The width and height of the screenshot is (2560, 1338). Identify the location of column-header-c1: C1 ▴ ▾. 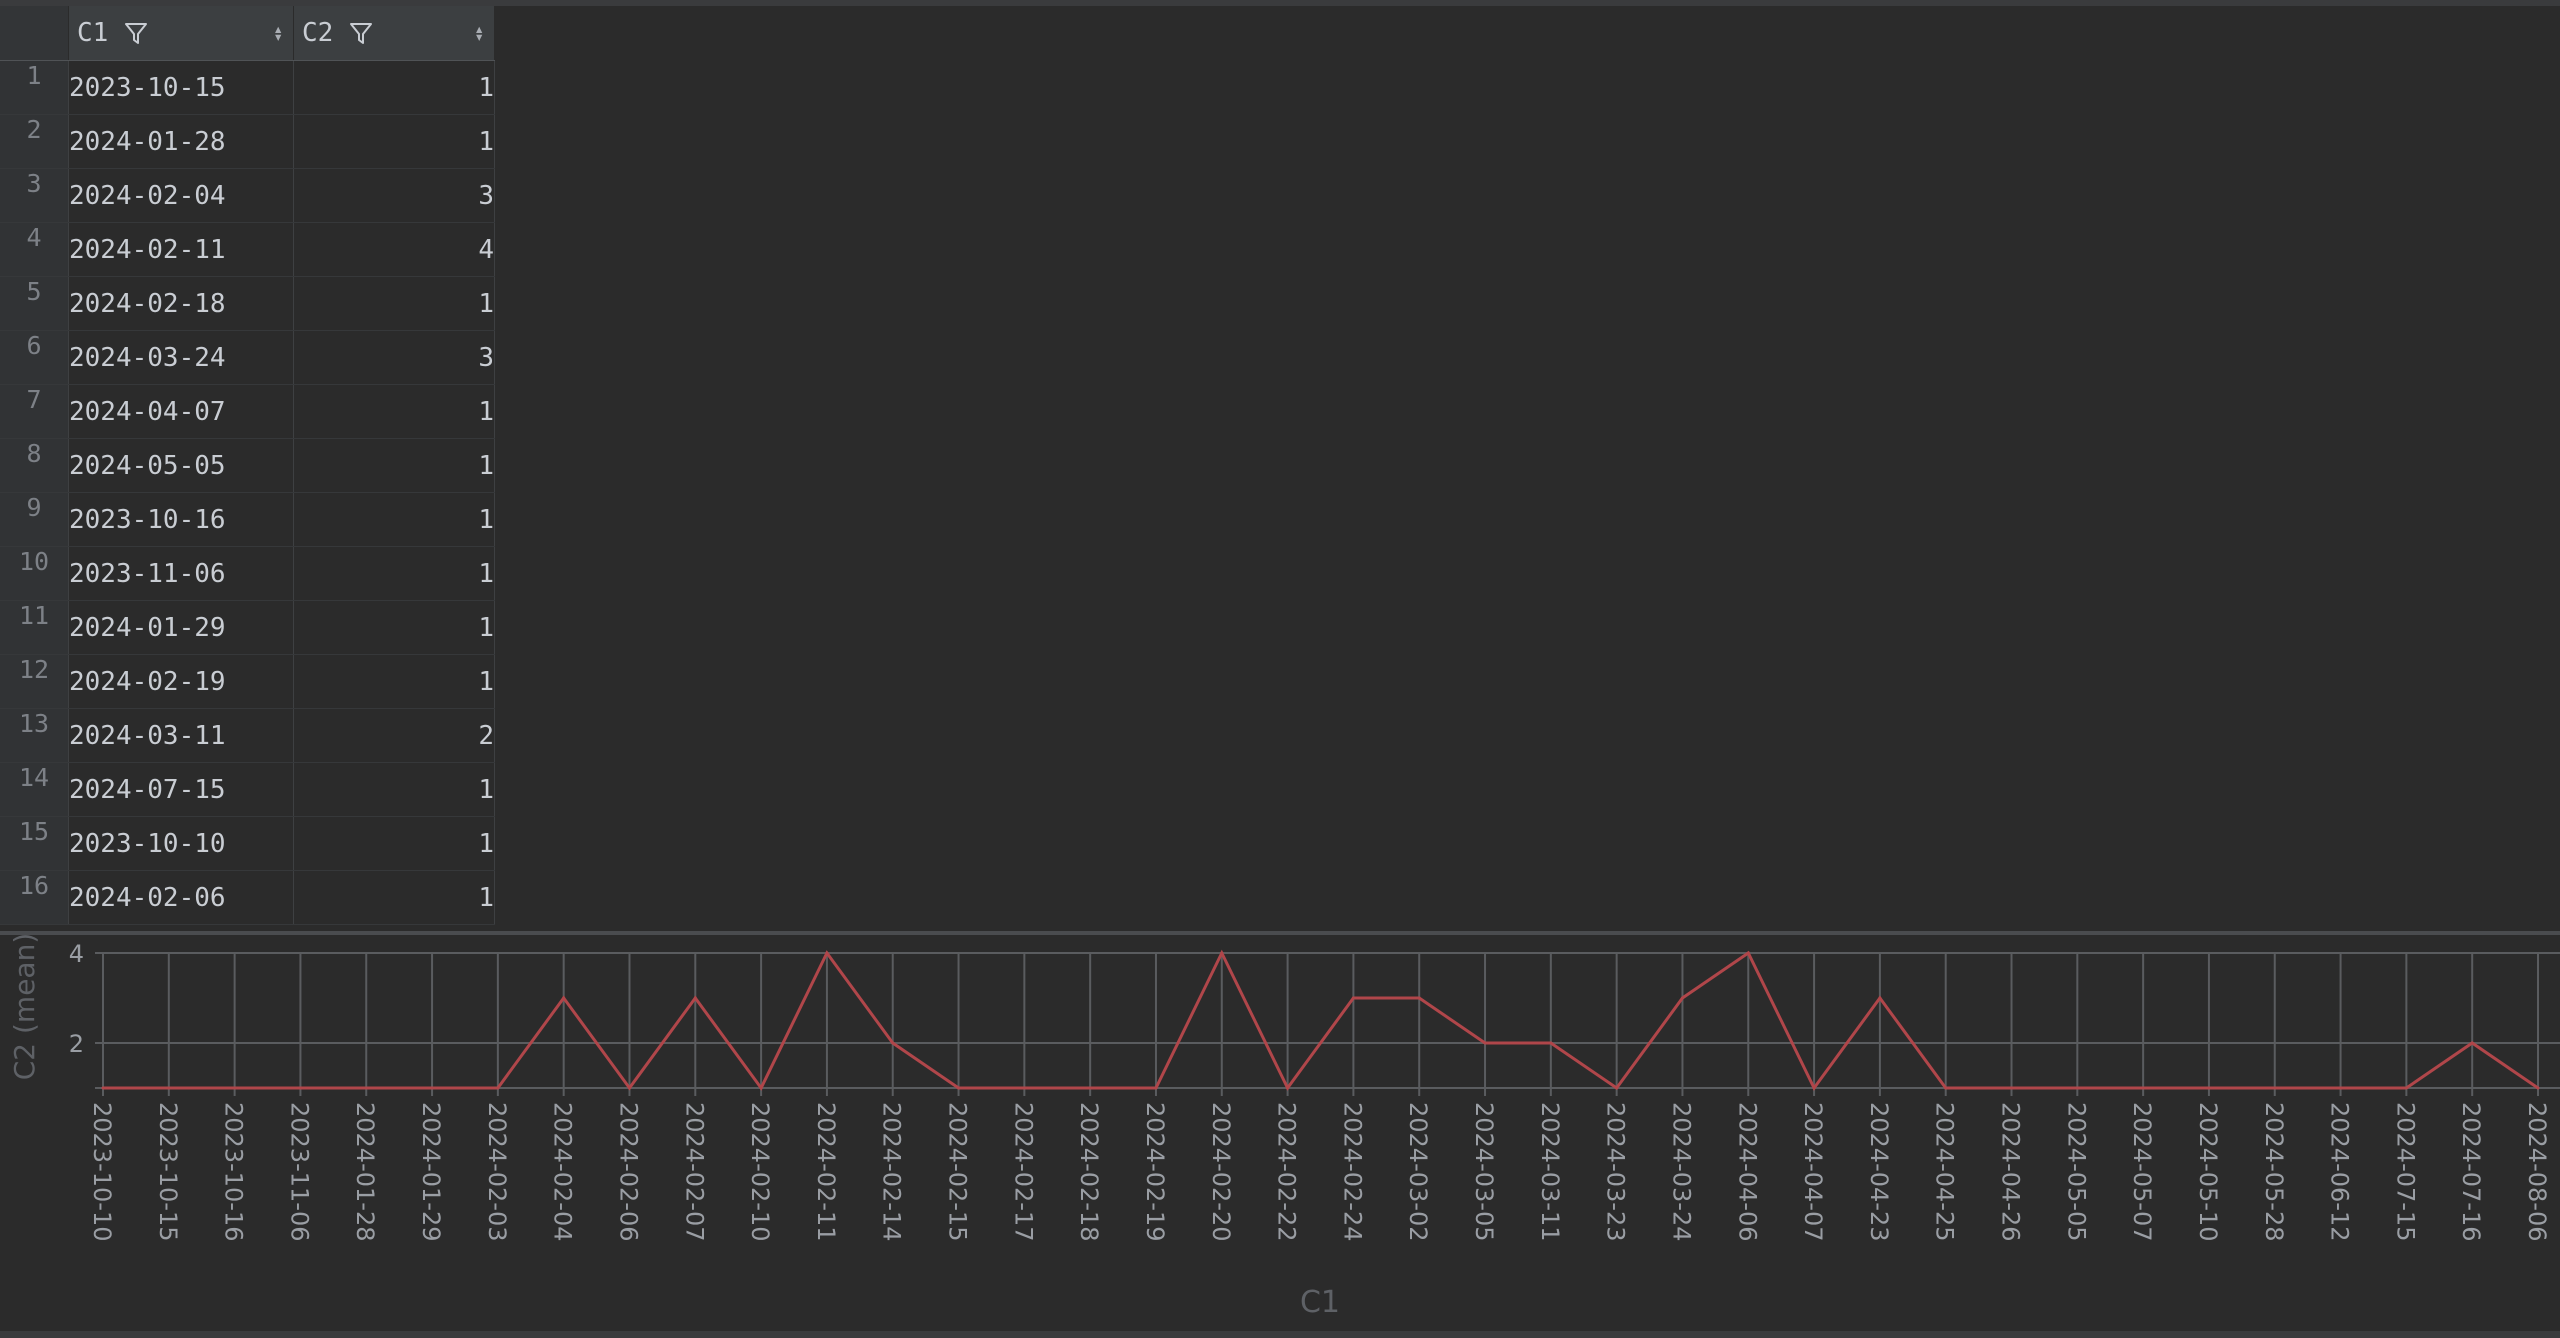
(181, 33).